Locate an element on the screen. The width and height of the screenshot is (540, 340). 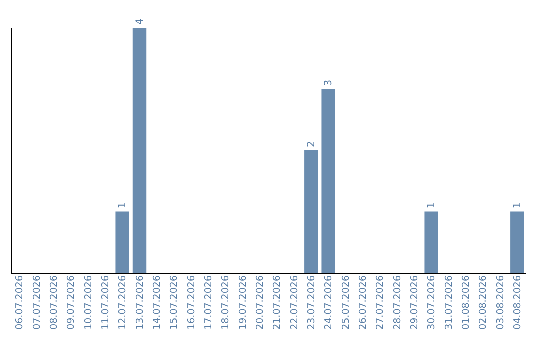
x-tick-label: 14.07.2026 is located at coordinates (157, 303).